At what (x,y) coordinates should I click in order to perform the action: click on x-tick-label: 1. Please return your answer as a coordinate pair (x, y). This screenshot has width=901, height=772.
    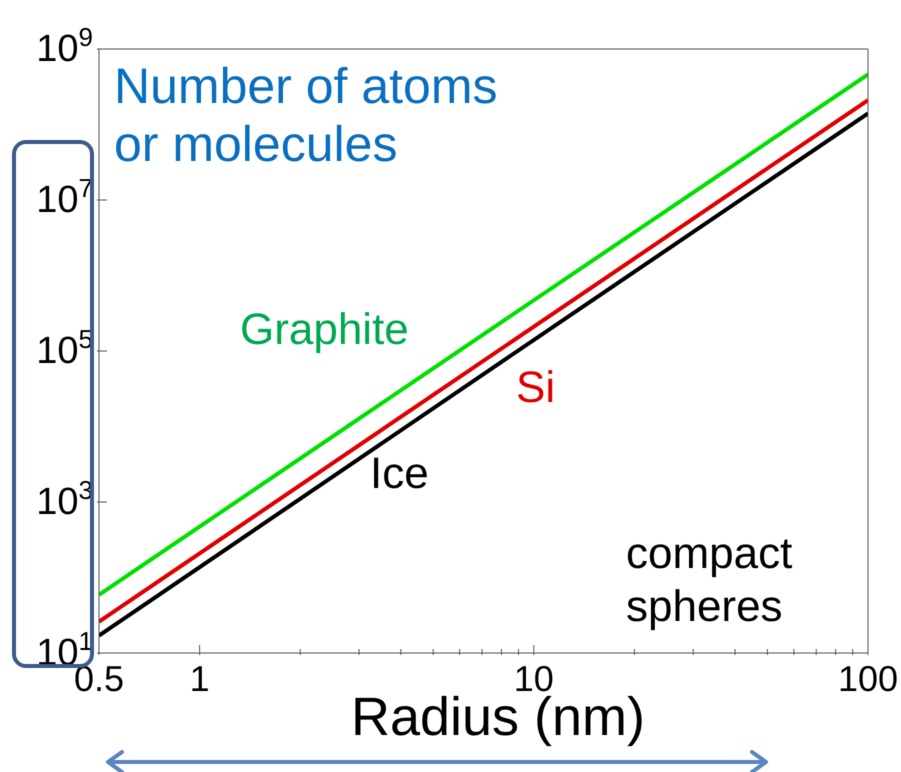
    Looking at the image, I should click on (200, 678).